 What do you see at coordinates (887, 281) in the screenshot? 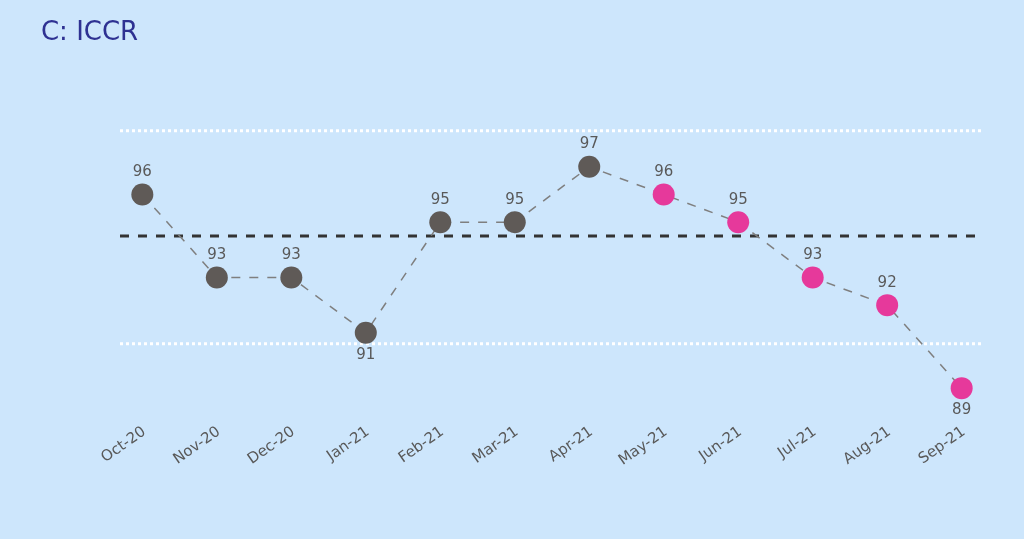
I see `data-label: 92` at bounding box center [887, 281].